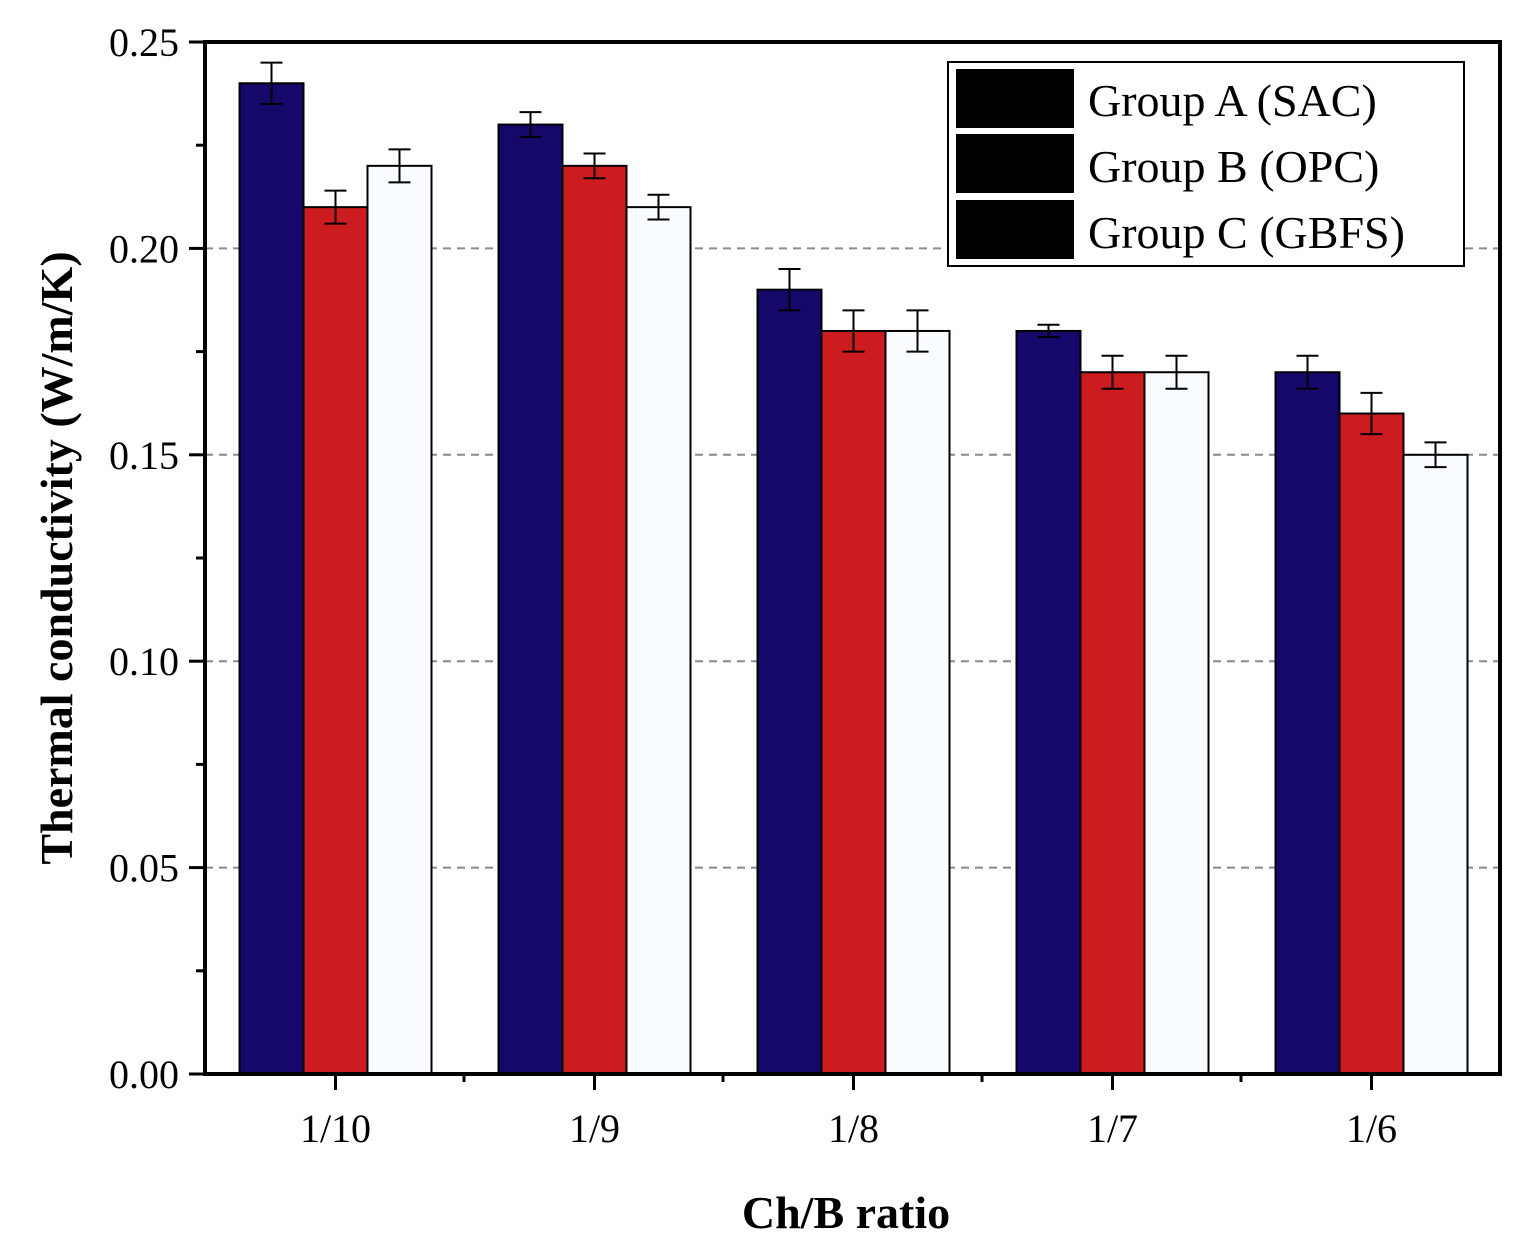 This screenshot has width=1519, height=1253. What do you see at coordinates (594, 1128) in the screenshot?
I see `x-tick-label-1: 1/9` at bounding box center [594, 1128].